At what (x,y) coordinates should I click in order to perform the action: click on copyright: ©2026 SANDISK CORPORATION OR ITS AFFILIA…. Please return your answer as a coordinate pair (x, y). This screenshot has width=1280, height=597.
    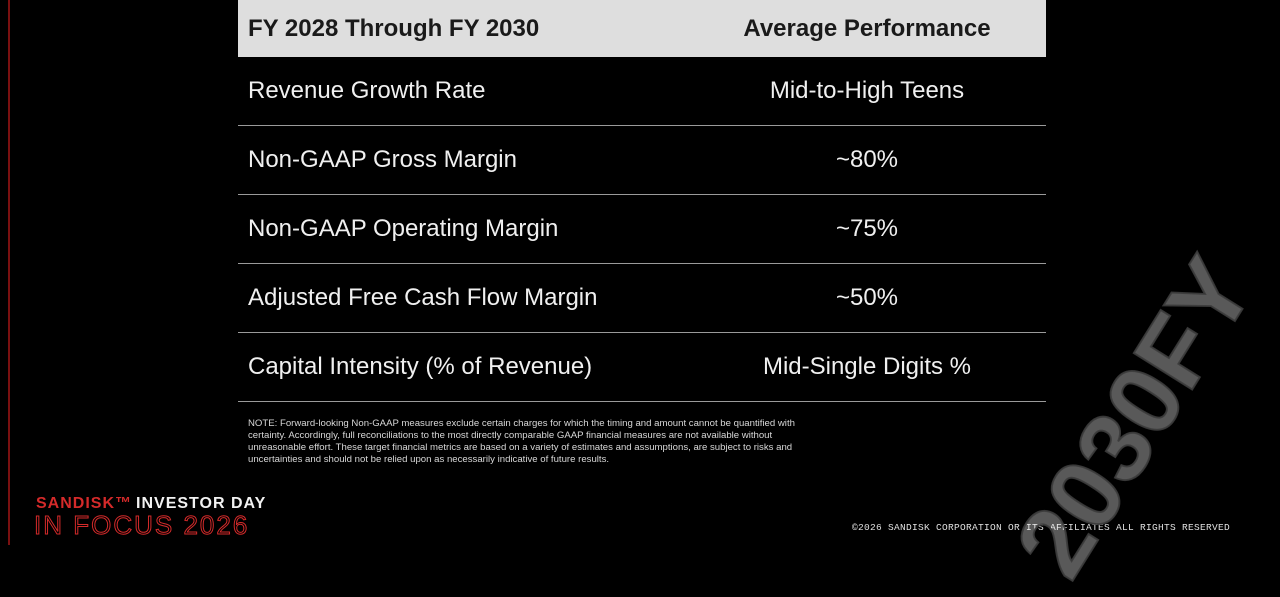
    Looking at the image, I should click on (1041, 527).